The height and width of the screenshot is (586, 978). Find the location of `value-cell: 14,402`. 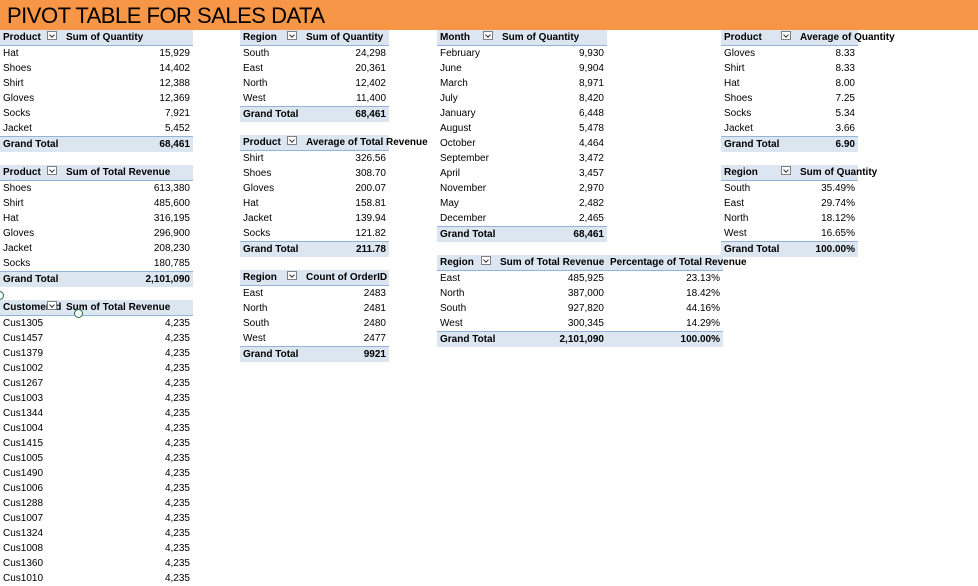

value-cell: 14,402 is located at coordinates (174, 68).